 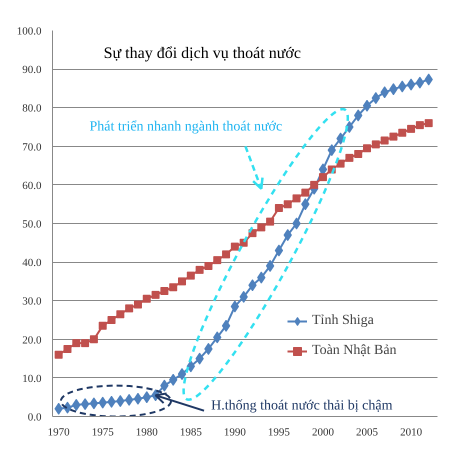 What do you see at coordinates (32, 70) in the screenshot?
I see `y-tick-label: 90.0` at bounding box center [32, 70].